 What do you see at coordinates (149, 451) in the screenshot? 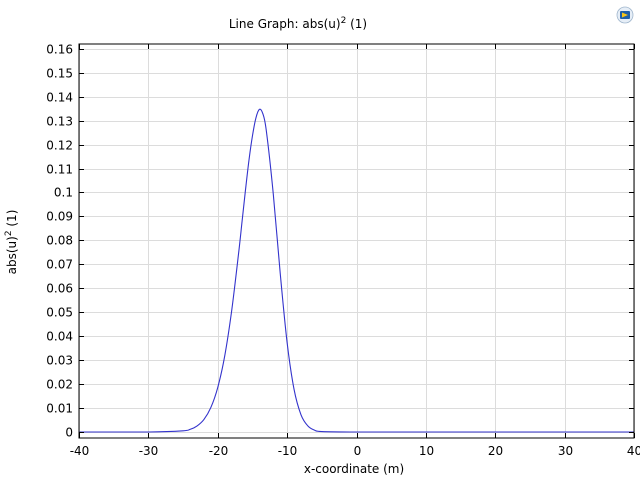
I see `x-tick-label: -30` at bounding box center [149, 451].